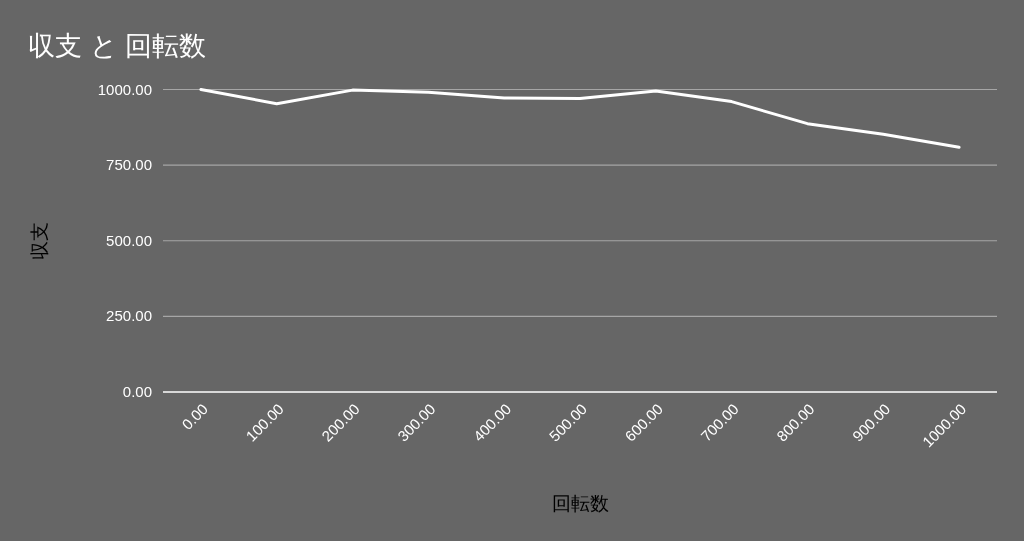 This screenshot has width=1024, height=541. What do you see at coordinates (195, 416) in the screenshot?
I see `x-tick-label: 0.00` at bounding box center [195, 416].